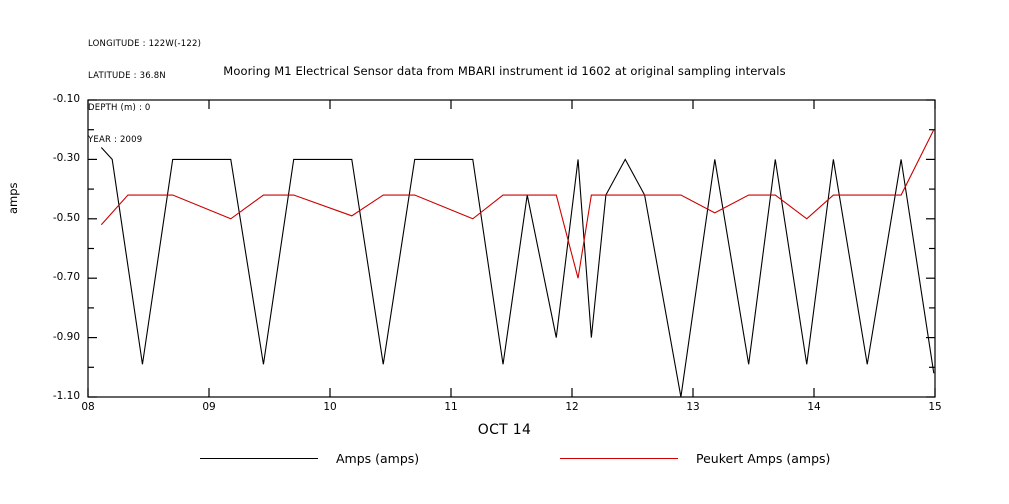 The height and width of the screenshot is (504, 1009). What do you see at coordinates (127, 75) in the screenshot?
I see `metadata-latitude: LATITUDE : 36.8N` at bounding box center [127, 75].